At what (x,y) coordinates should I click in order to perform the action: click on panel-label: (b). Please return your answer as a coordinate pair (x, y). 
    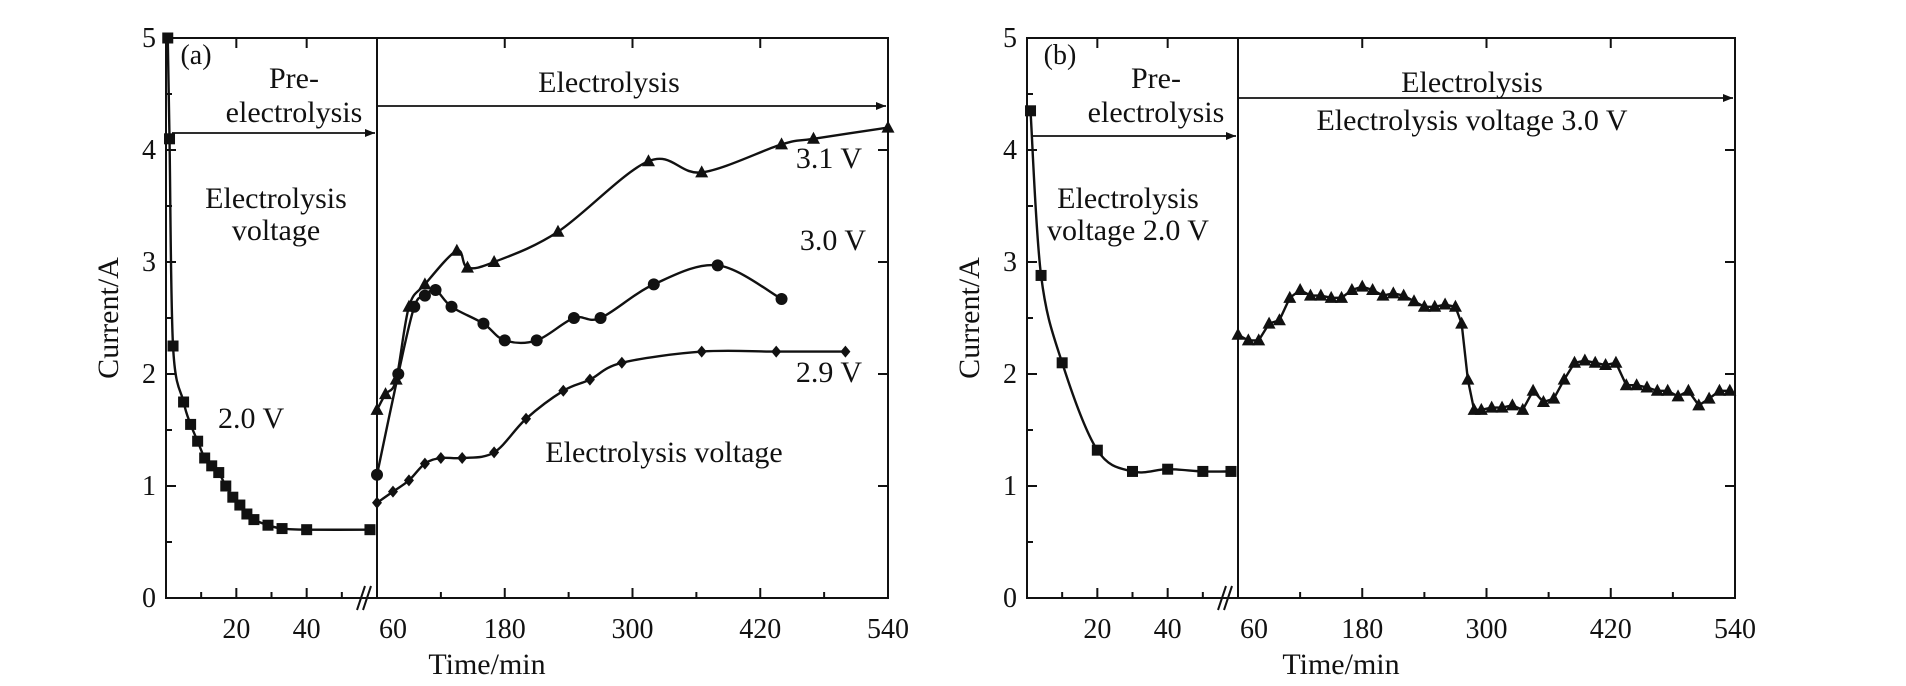
    Looking at the image, I should click on (1060, 55).